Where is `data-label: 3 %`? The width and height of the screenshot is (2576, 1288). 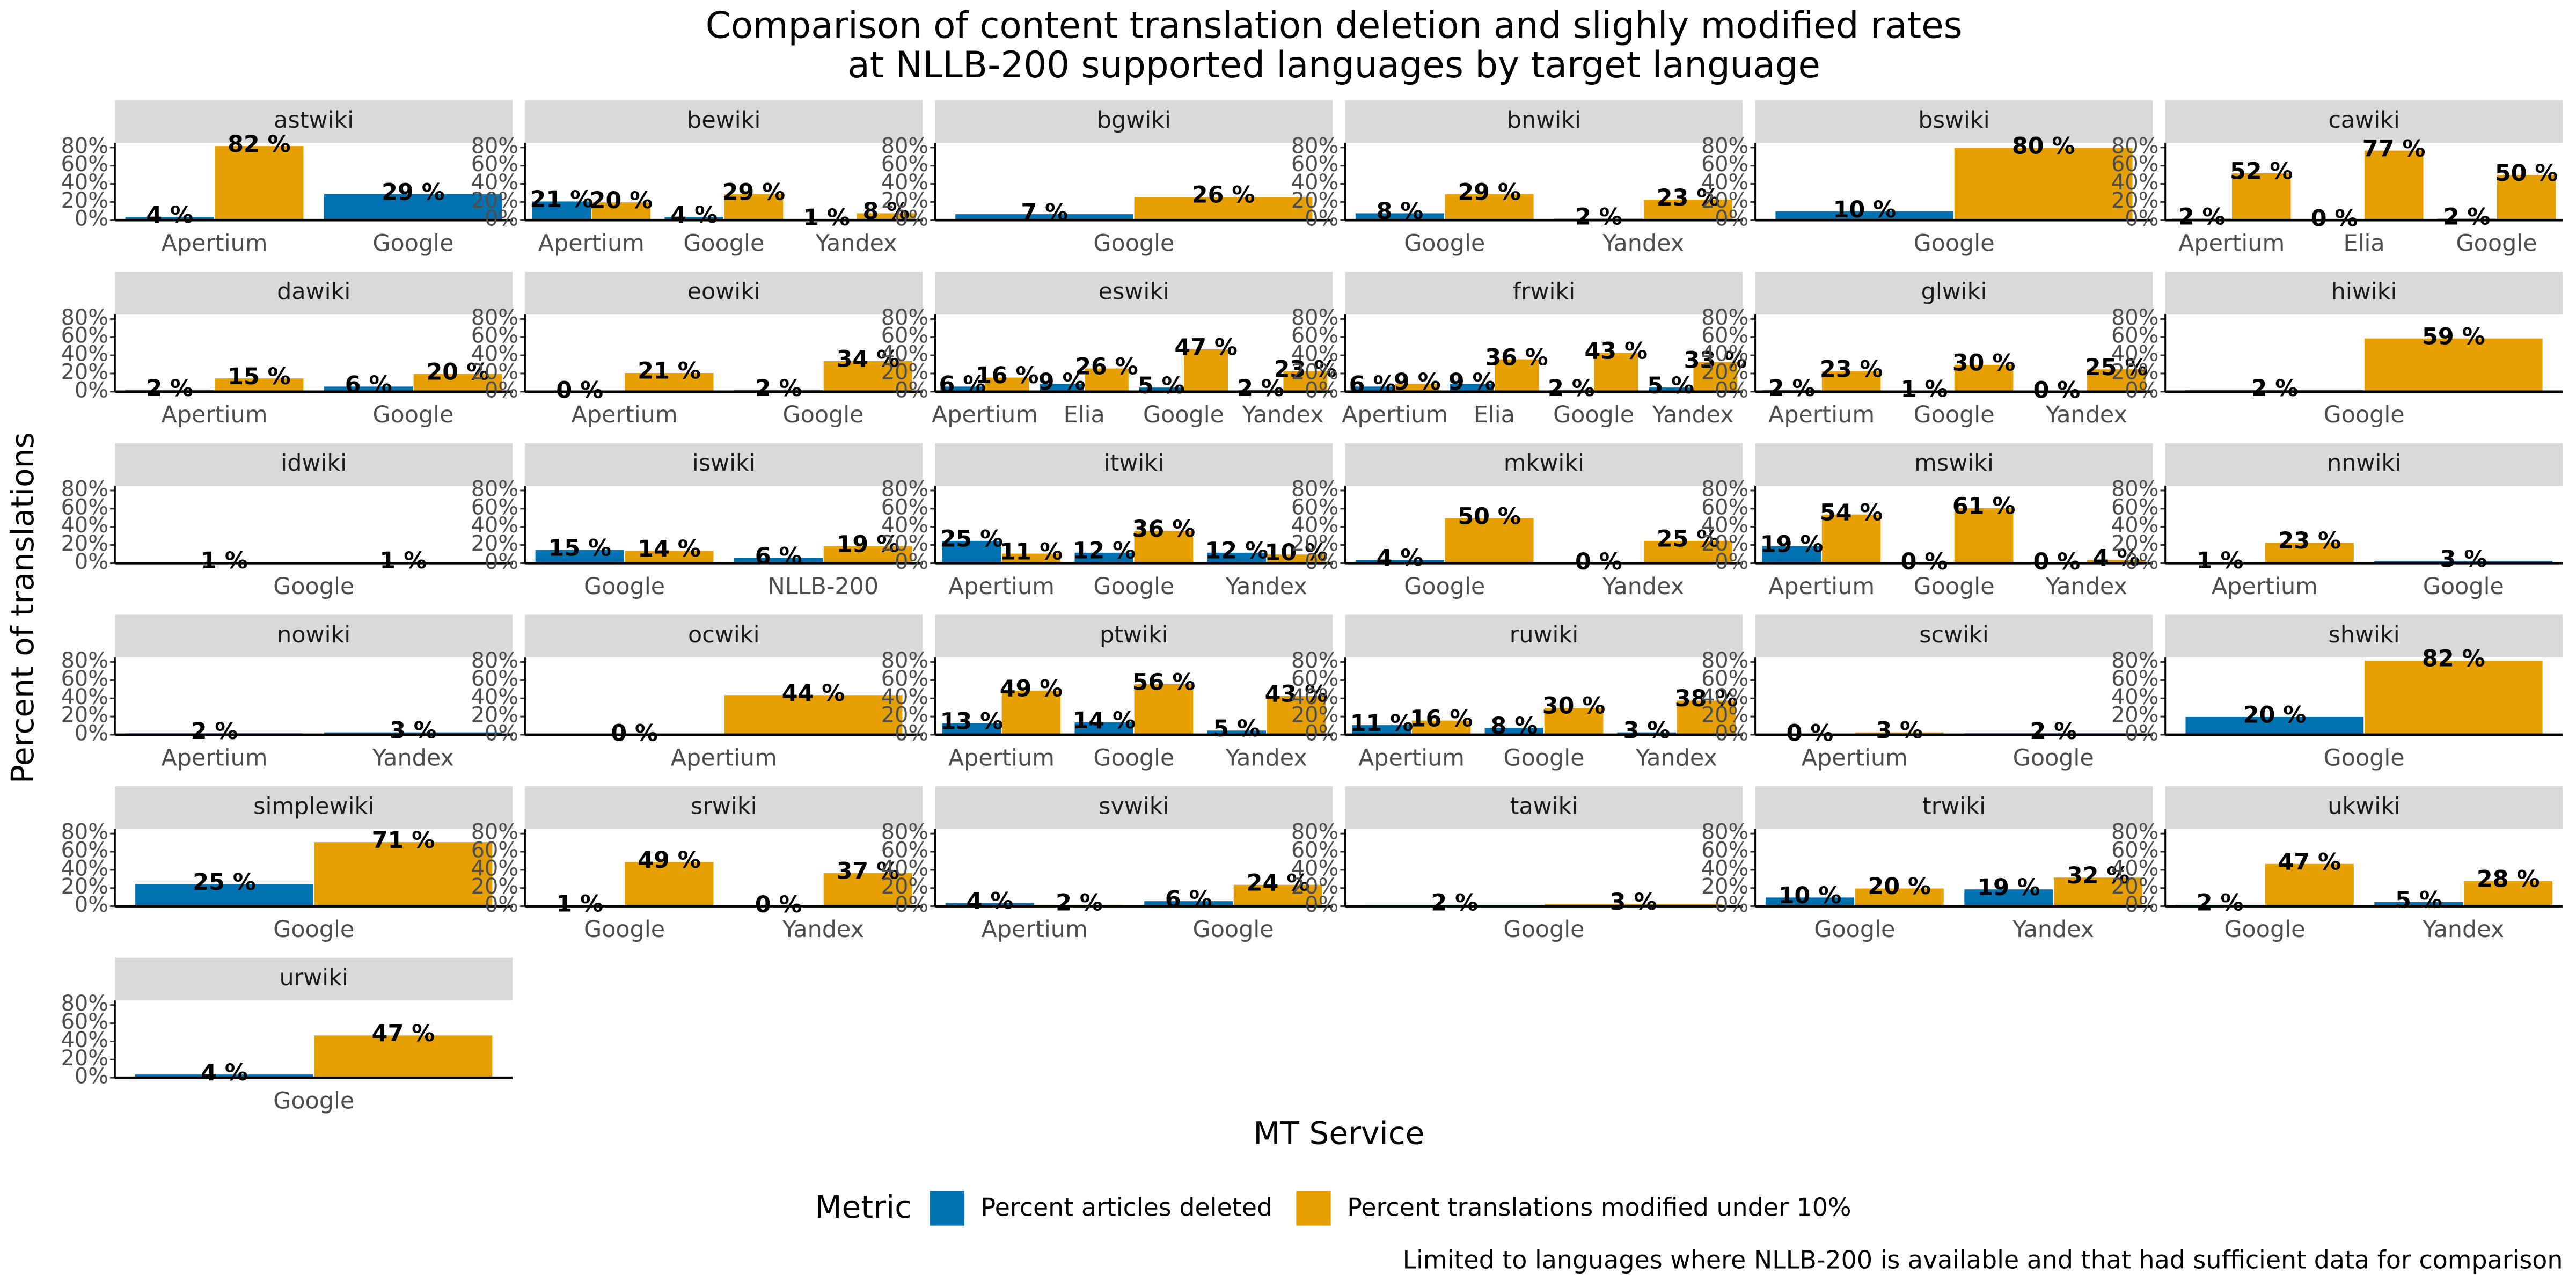
data-label: 3 % is located at coordinates (413, 730).